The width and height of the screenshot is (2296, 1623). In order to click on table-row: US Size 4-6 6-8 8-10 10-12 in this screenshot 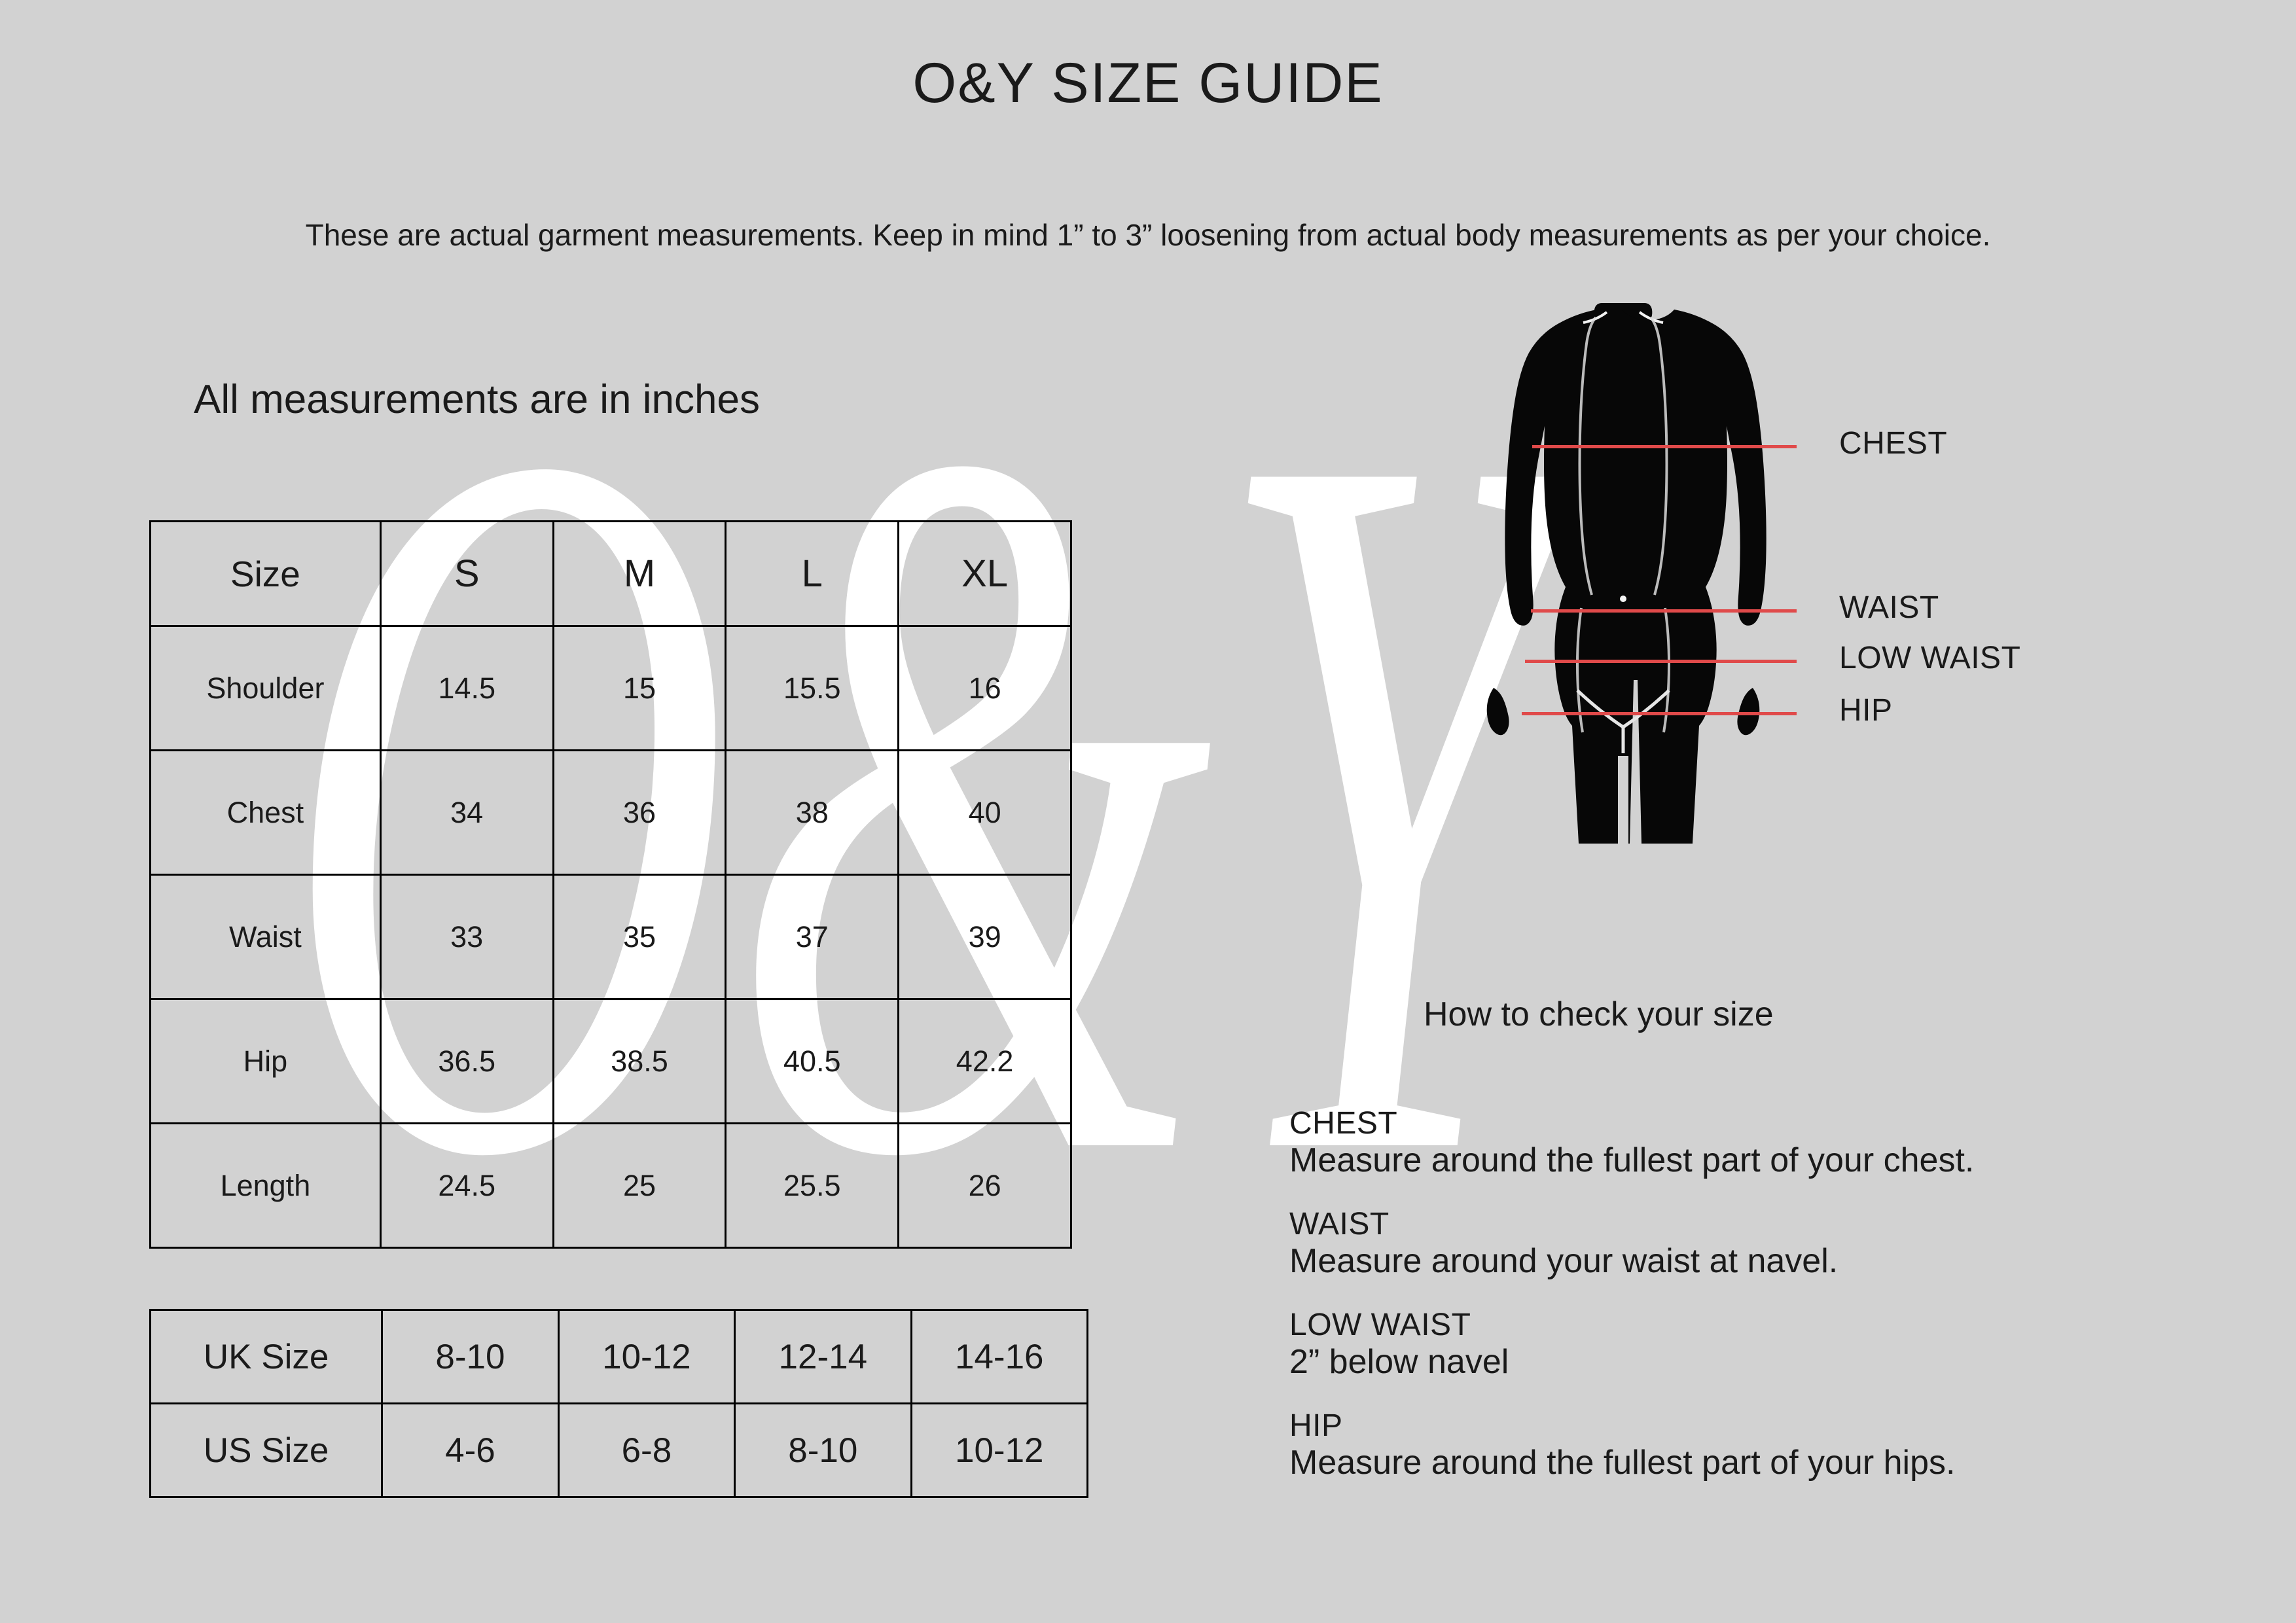, I will do `click(619, 1450)`.